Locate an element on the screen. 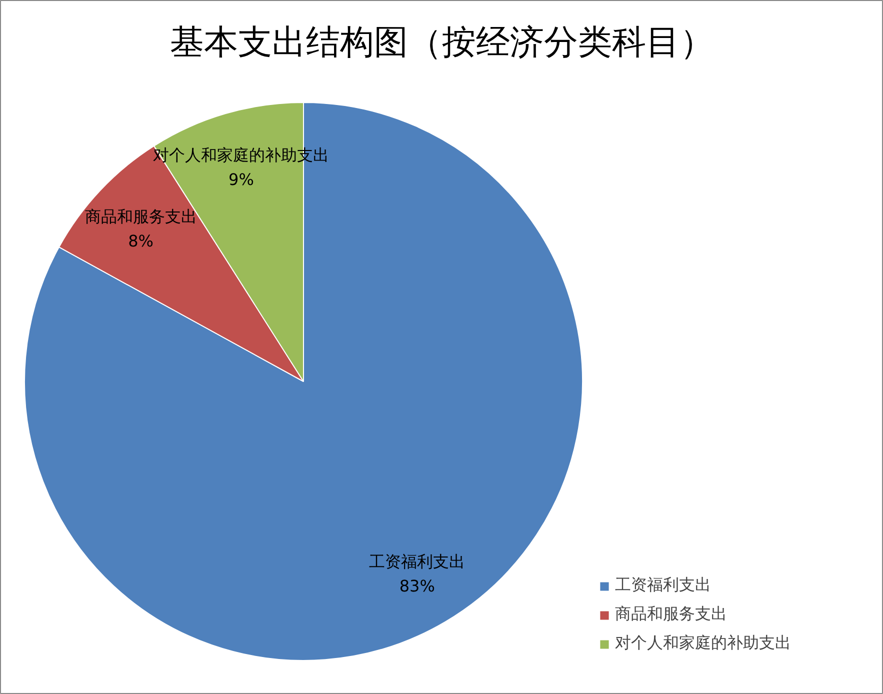 This screenshot has height=694, width=883. slice-label: 工资福利支出 is located at coordinates (417, 561).